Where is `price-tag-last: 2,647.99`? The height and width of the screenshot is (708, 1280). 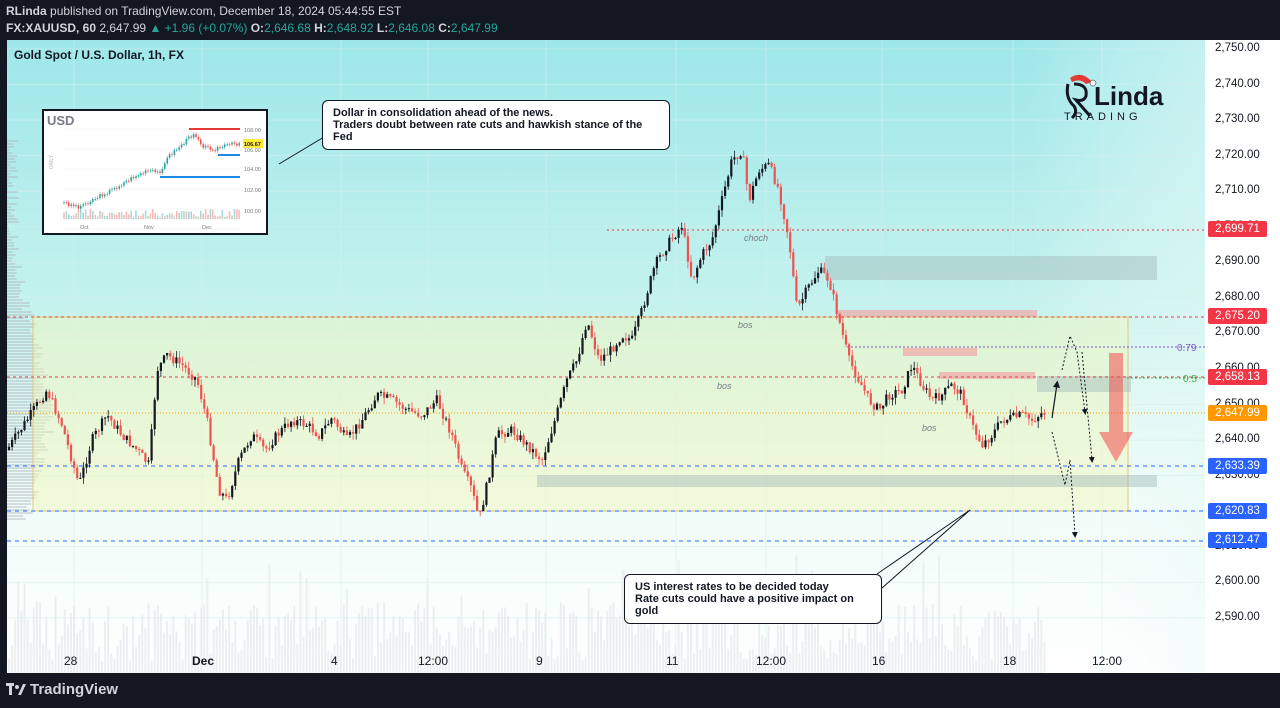
price-tag-last: 2,647.99 is located at coordinates (1237, 413).